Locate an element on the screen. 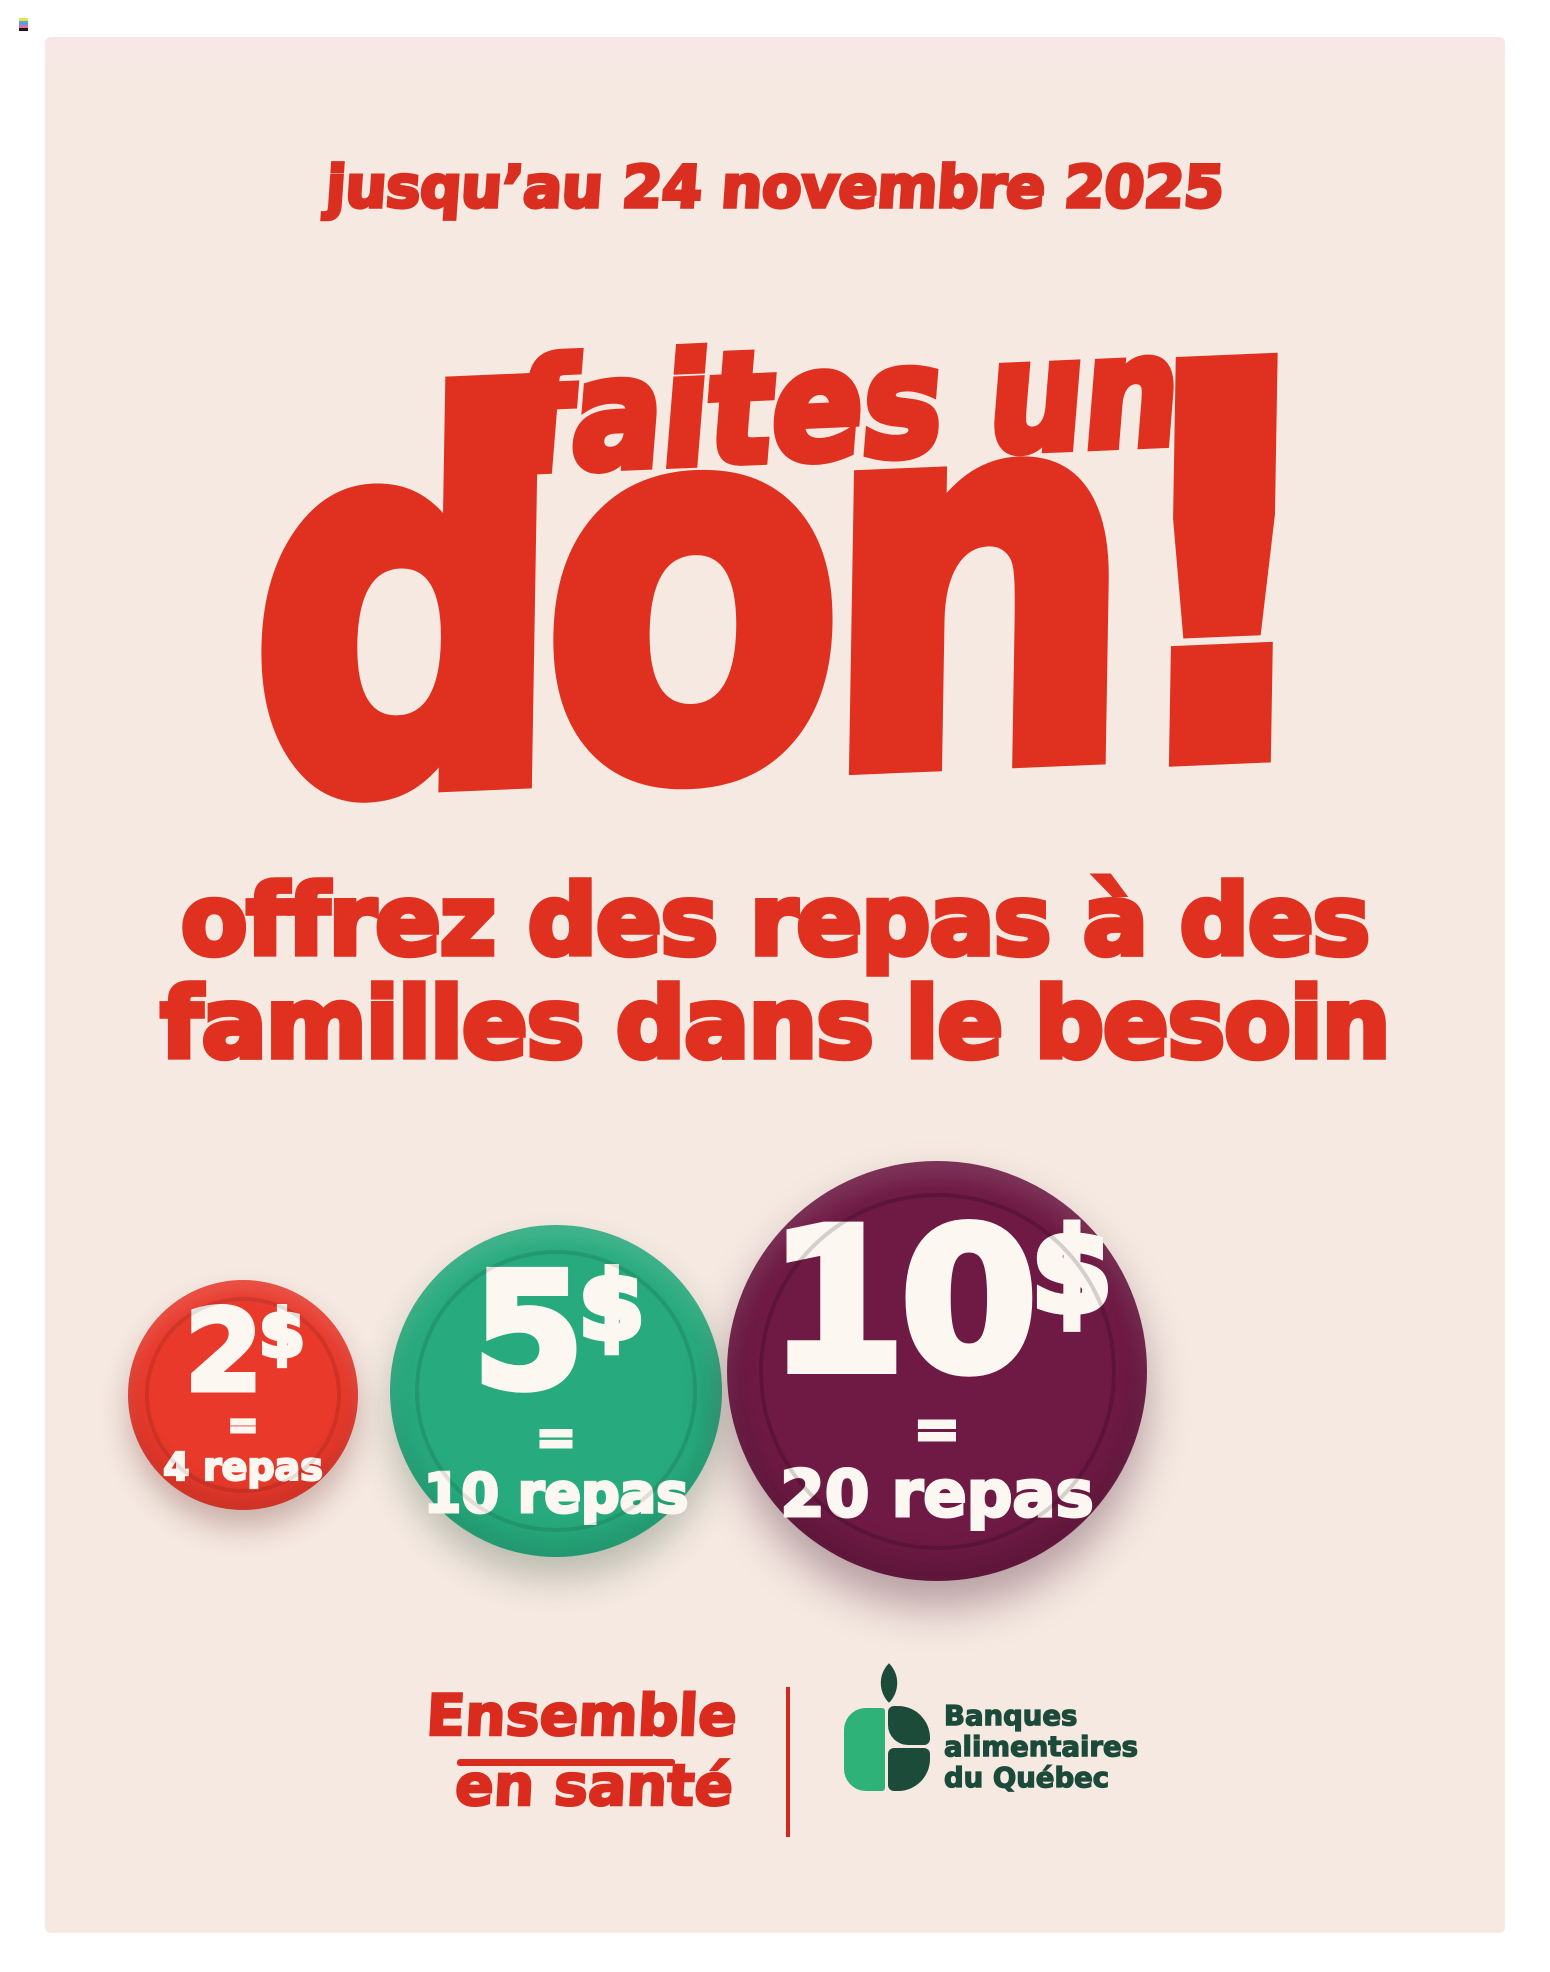 This screenshot has height=1972, width=1550. donation-coin-2-dollars: 2$ = 4 repas is located at coordinates (243, 1395).